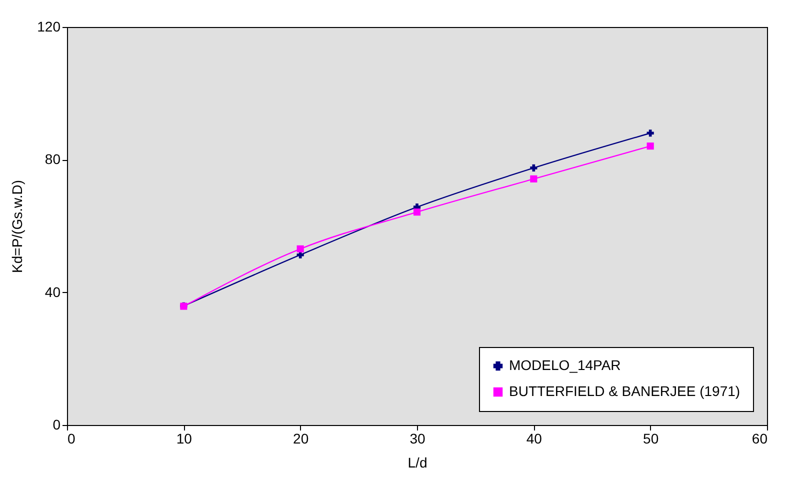 The image size is (807, 491). I want to click on x-tick-label: 10, so click(184, 438).